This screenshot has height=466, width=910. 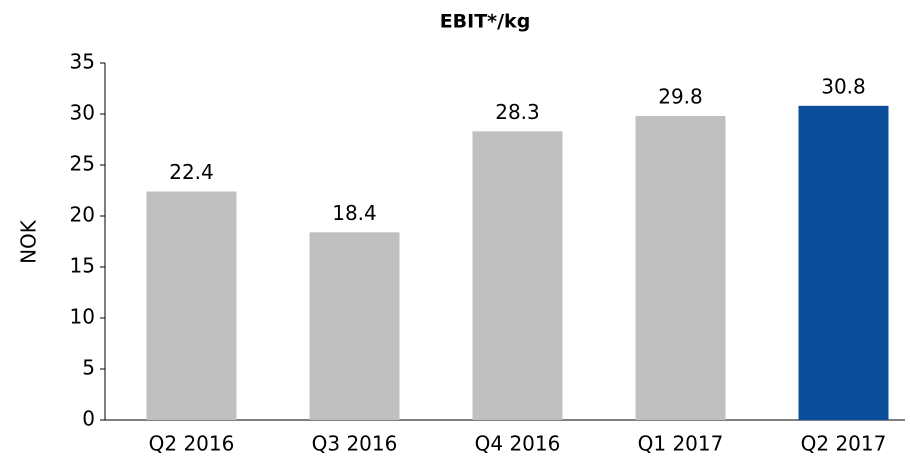 What do you see at coordinates (844, 444) in the screenshot?
I see `x-tick-label: Q2 2017` at bounding box center [844, 444].